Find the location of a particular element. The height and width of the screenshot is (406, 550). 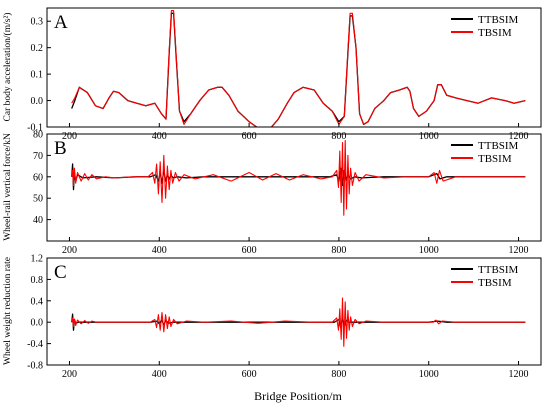

legend-label-tbsim-c: TBSIM is located at coordinates (495, 283).